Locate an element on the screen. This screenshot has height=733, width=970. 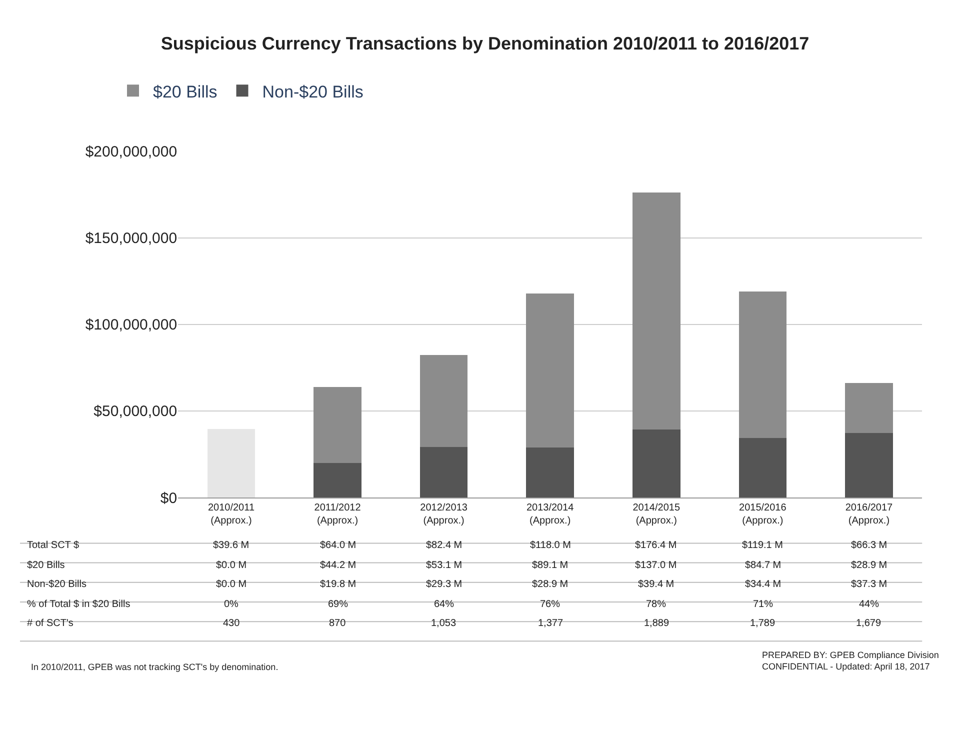
text: 1,679 is located at coordinates (869, 623).